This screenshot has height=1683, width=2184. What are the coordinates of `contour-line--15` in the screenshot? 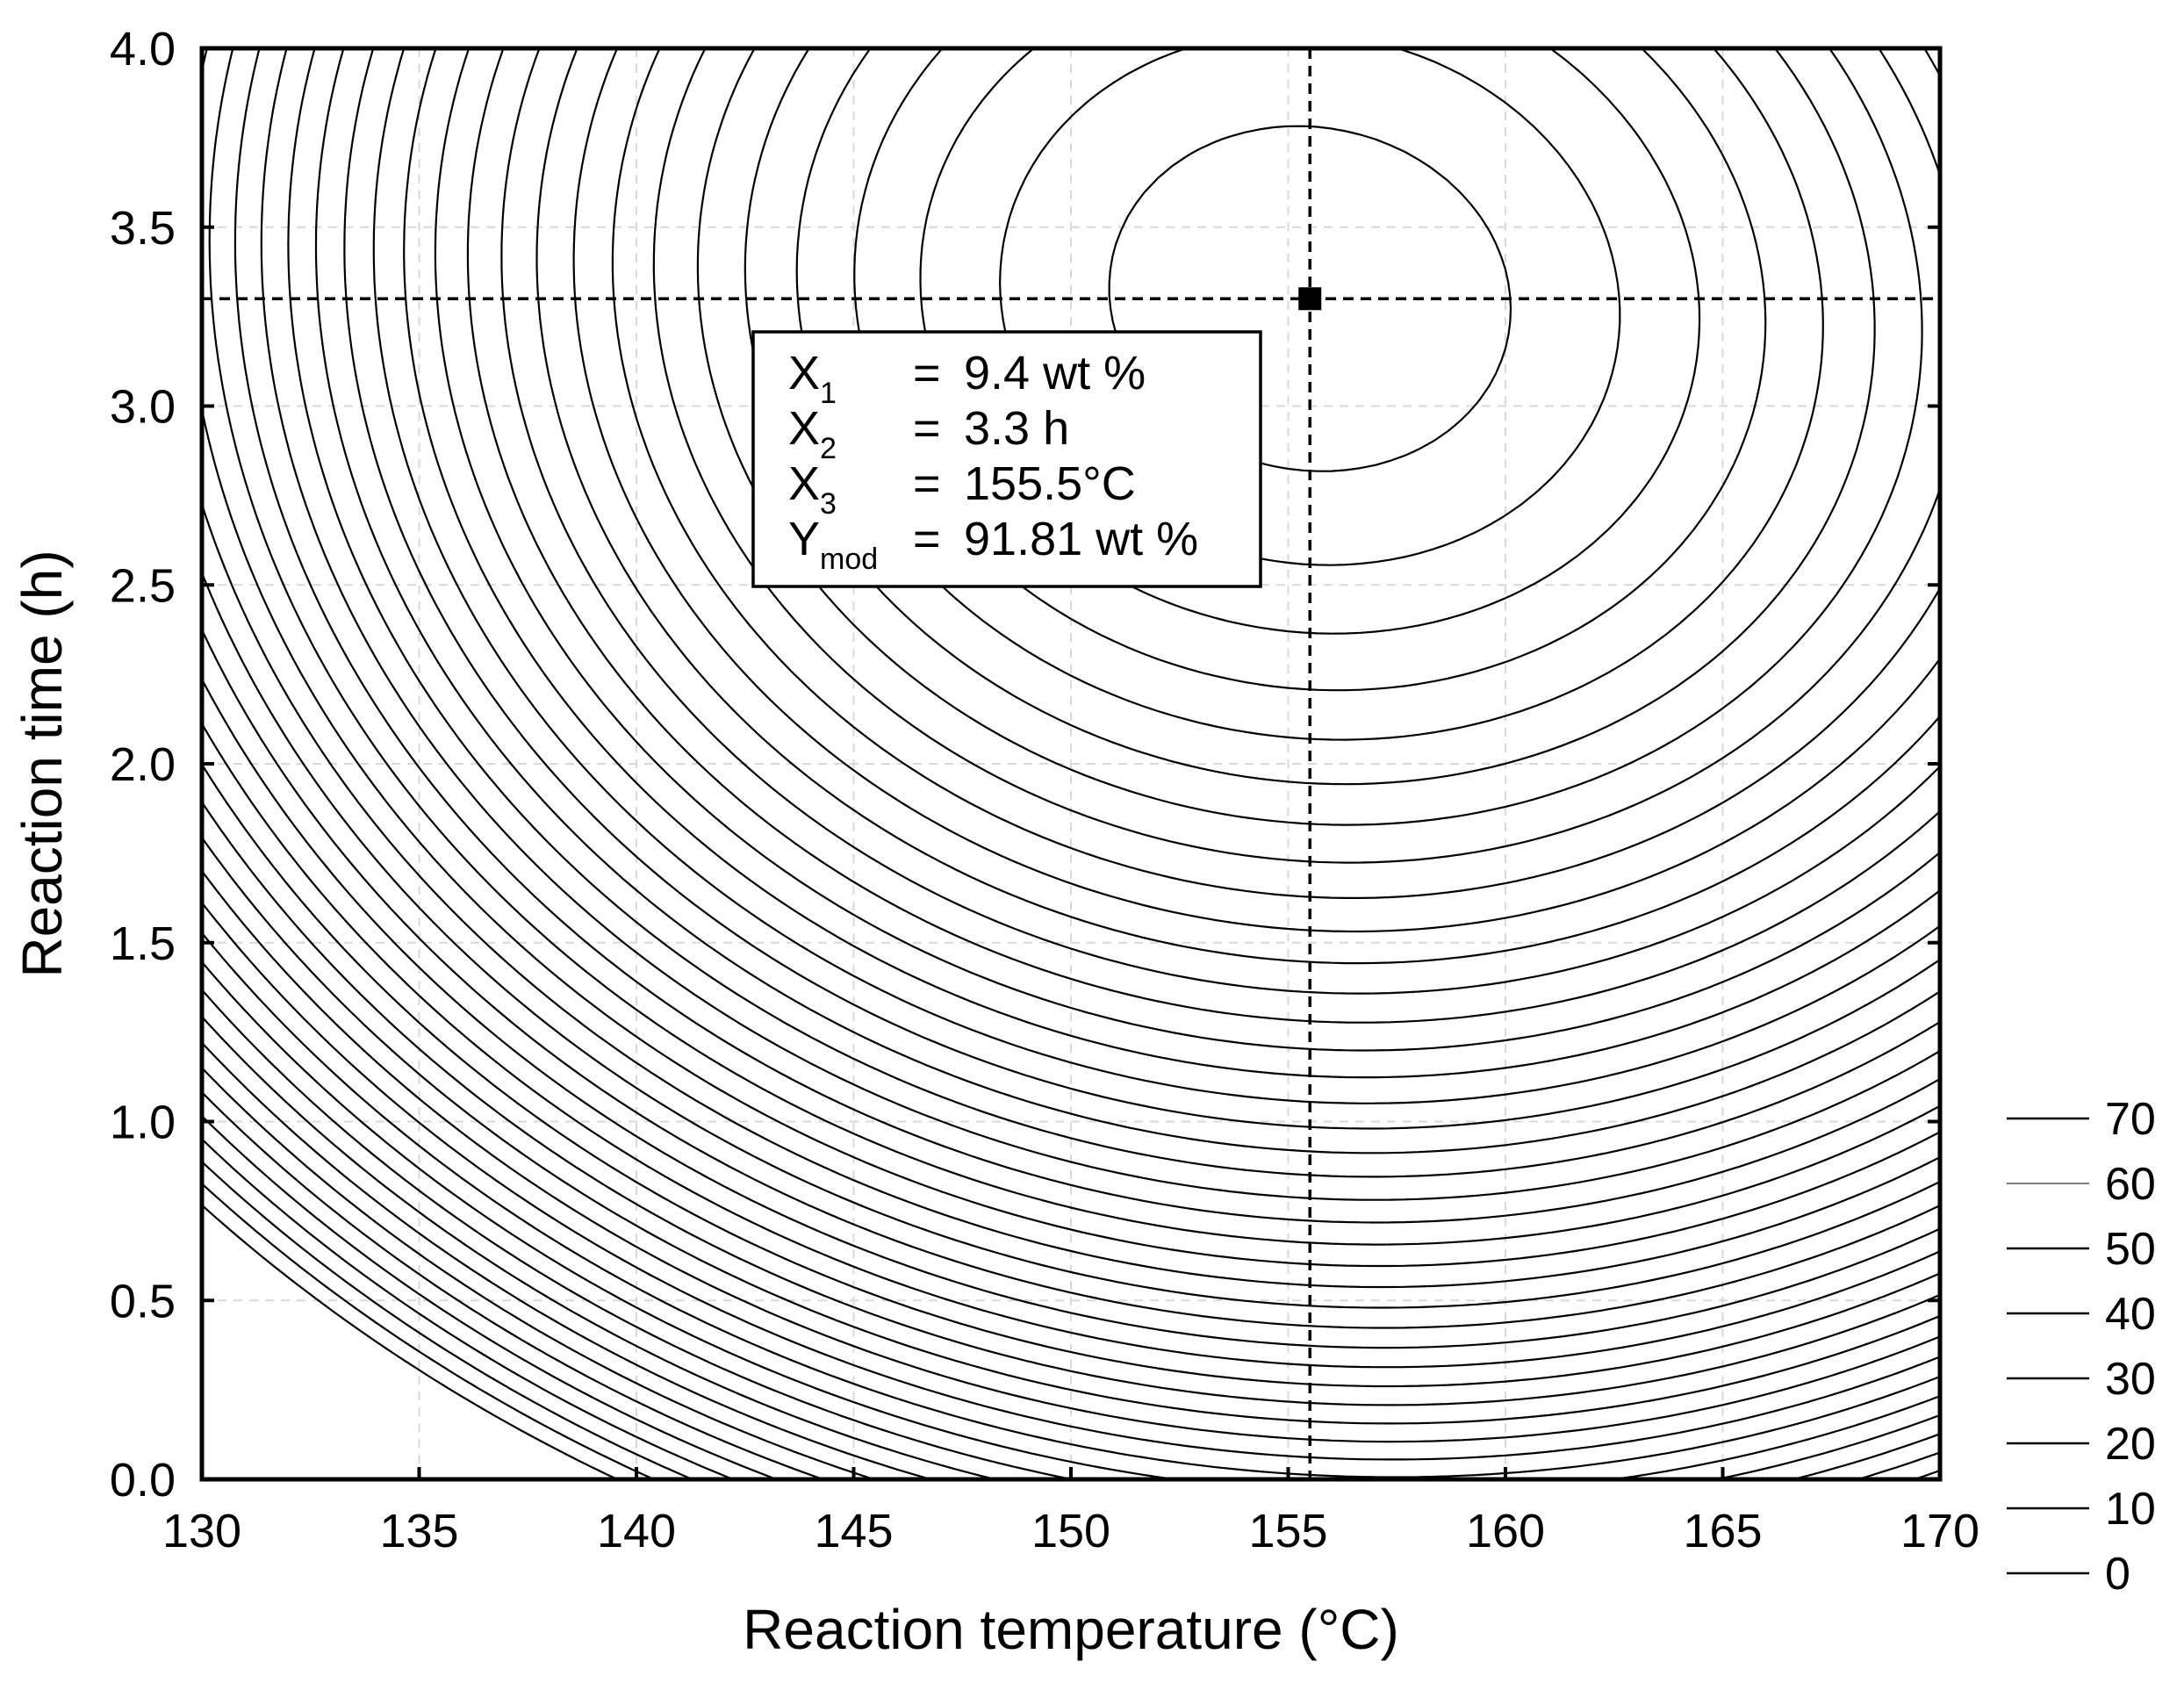 It's located at (447, 1320).